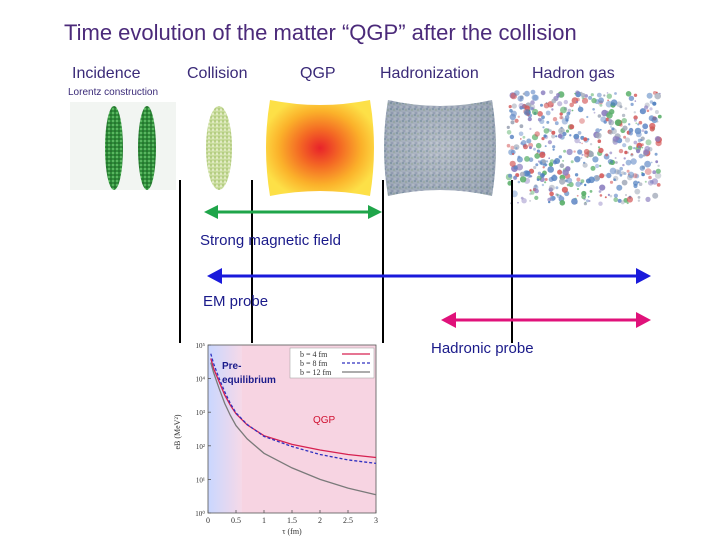 The height and width of the screenshot is (540, 720). What do you see at coordinates (376, 520) in the screenshot?
I see `x-tick-label: 3` at bounding box center [376, 520].